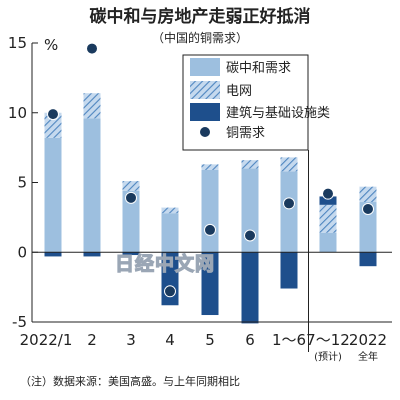  What do you see at coordinates (250, 340) in the screenshot?
I see `x-tick-label: 6` at bounding box center [250, 340].